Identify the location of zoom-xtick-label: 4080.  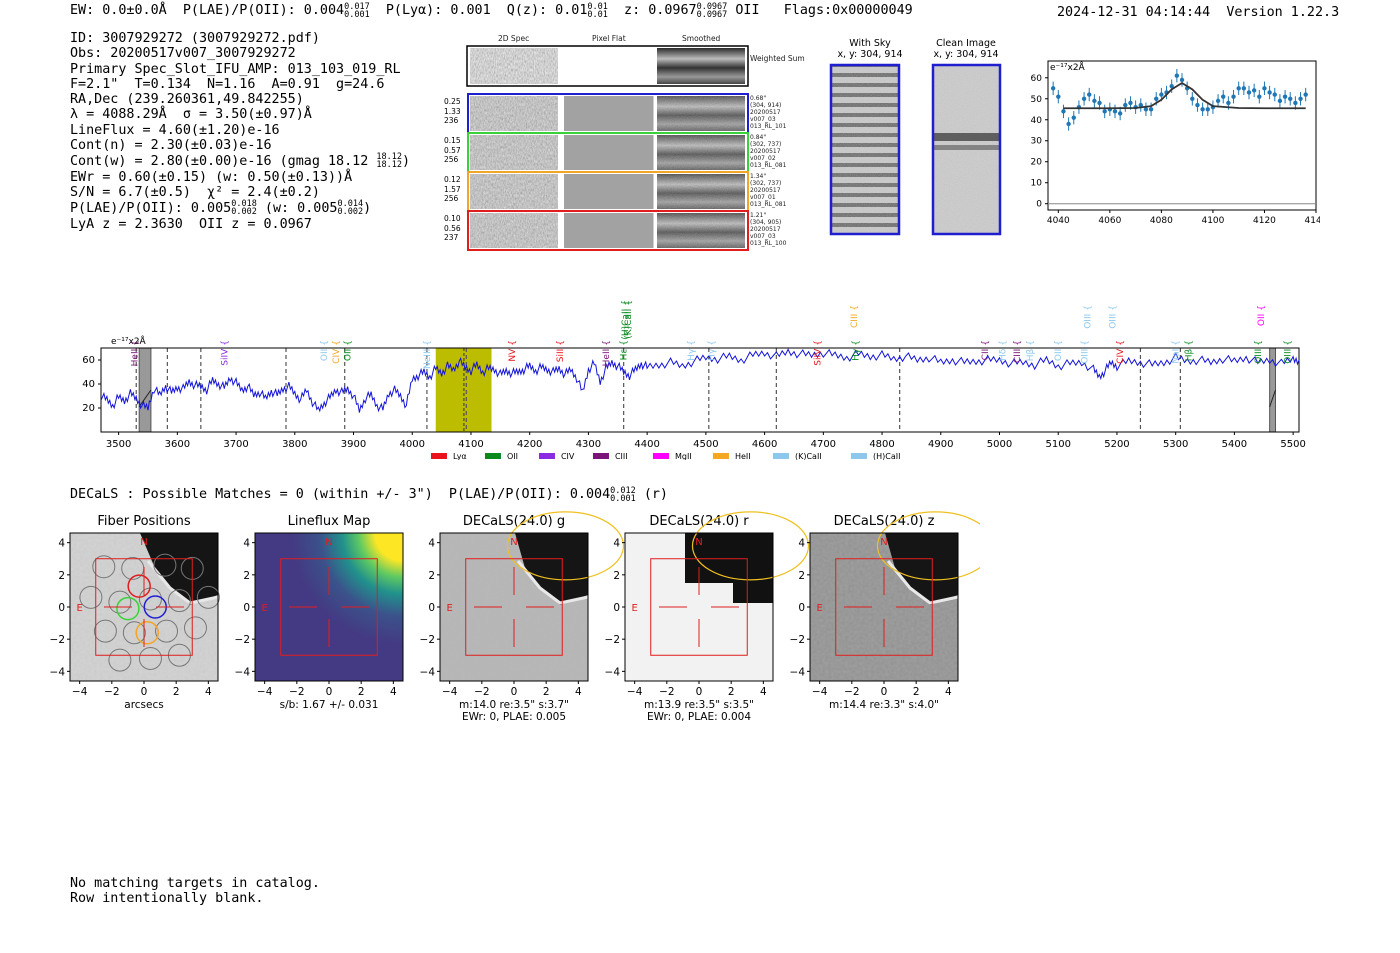
(1161, 221).